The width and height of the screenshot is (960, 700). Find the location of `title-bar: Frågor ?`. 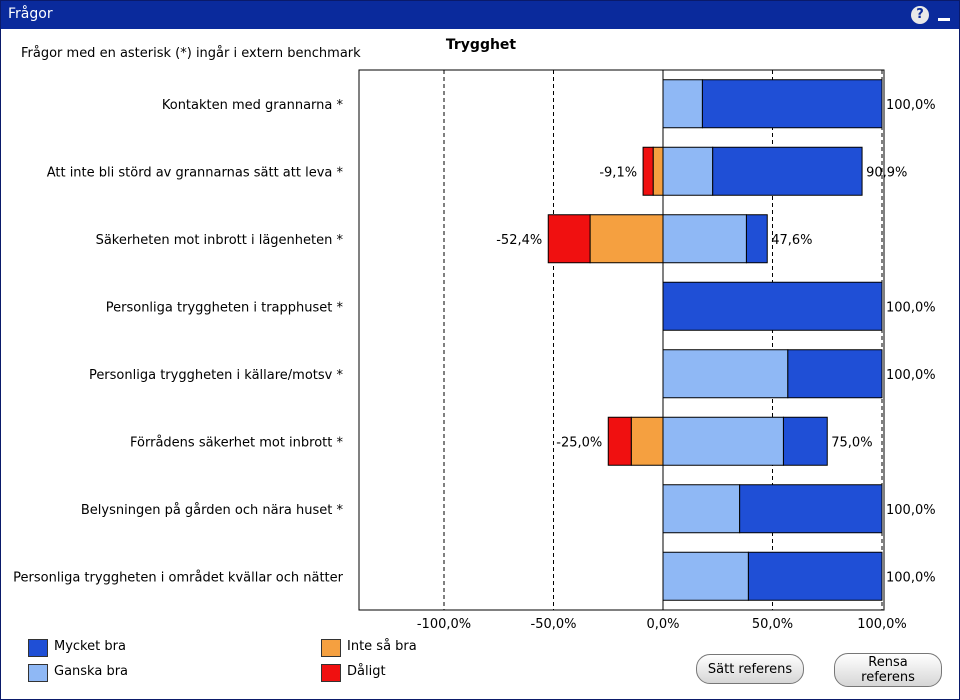

title-bar: Frågor ? is located at coordinates (480, 15).